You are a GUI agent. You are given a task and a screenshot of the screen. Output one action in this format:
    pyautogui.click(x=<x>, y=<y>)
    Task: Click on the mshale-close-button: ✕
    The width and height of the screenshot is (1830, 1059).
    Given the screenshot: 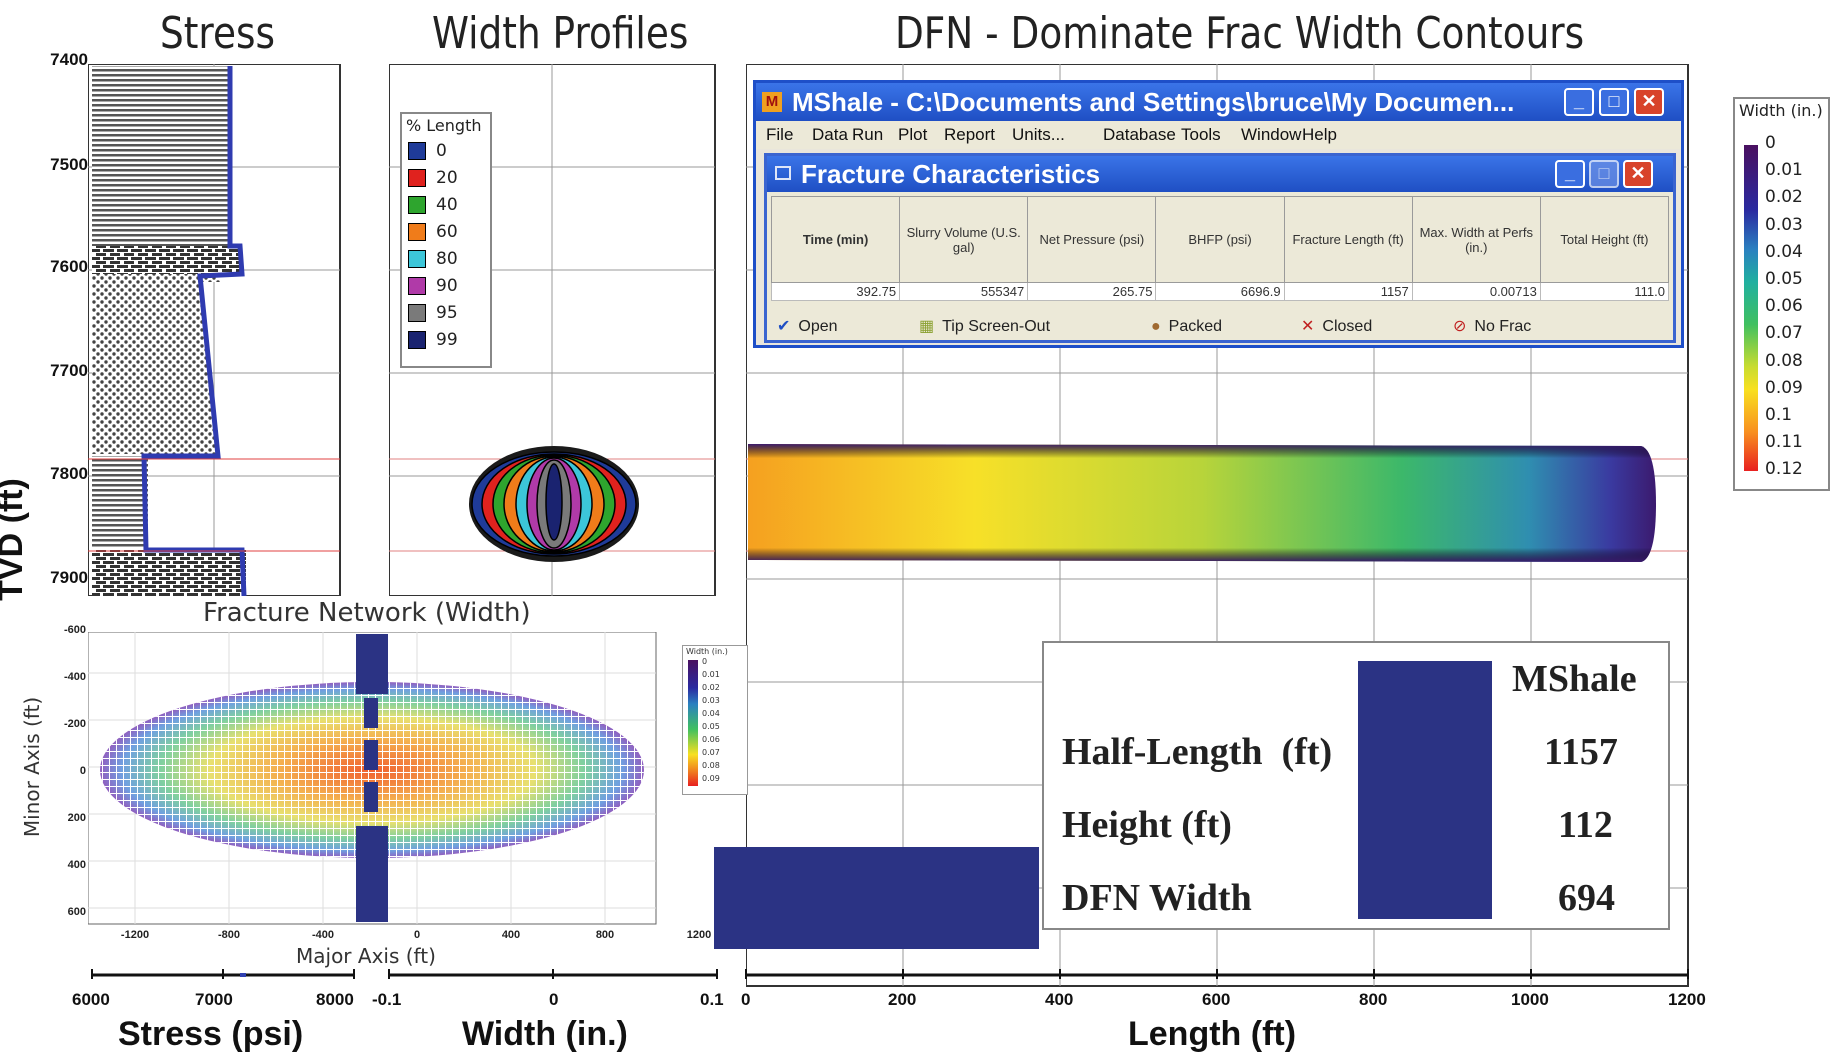 What is the action you would take?
    pyautogui.click(x=1649, y=102)
    